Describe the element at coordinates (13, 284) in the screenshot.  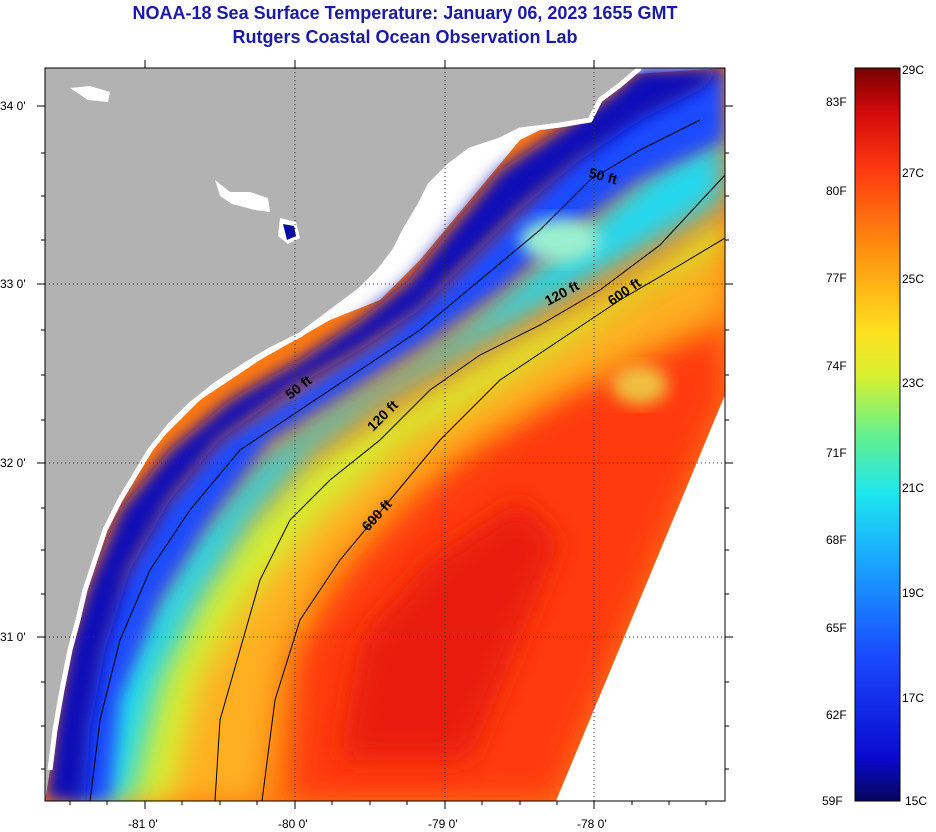
I see `lat-label: 33 0'` at that location.